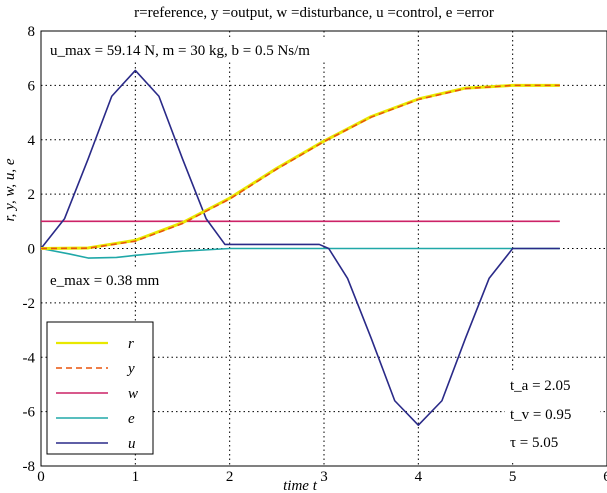 The image size is (607, 493). I want to click on x-tick-label: 2, so click(230, 477).